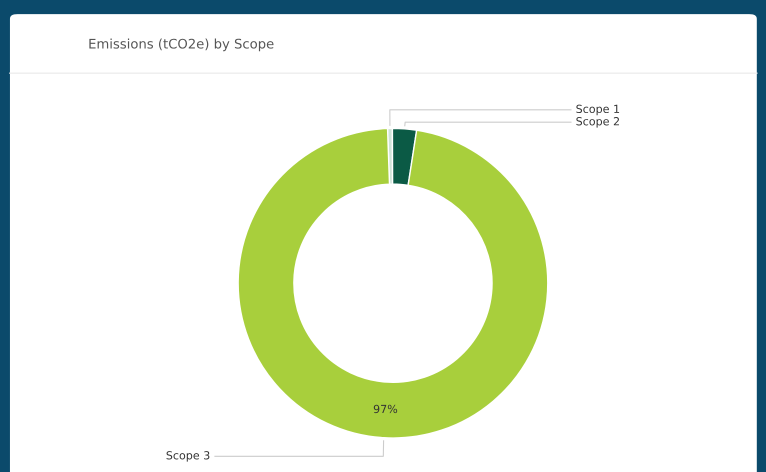  I want to click on slice-label: Scope 1, so click(598, 110).